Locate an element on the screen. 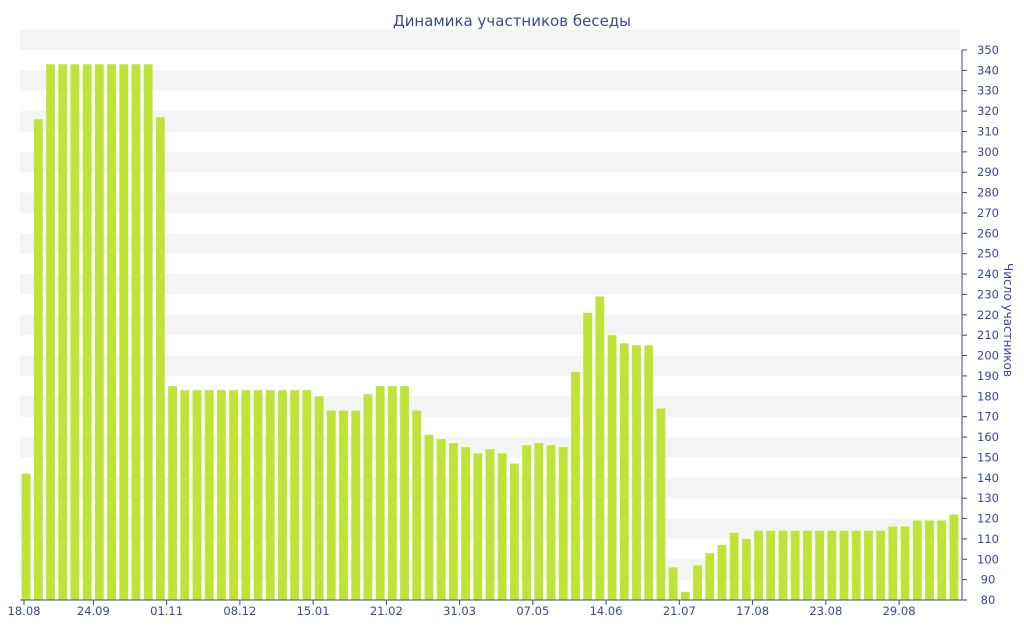  y-tick-label: 160 is located at coordinates (988, 437).